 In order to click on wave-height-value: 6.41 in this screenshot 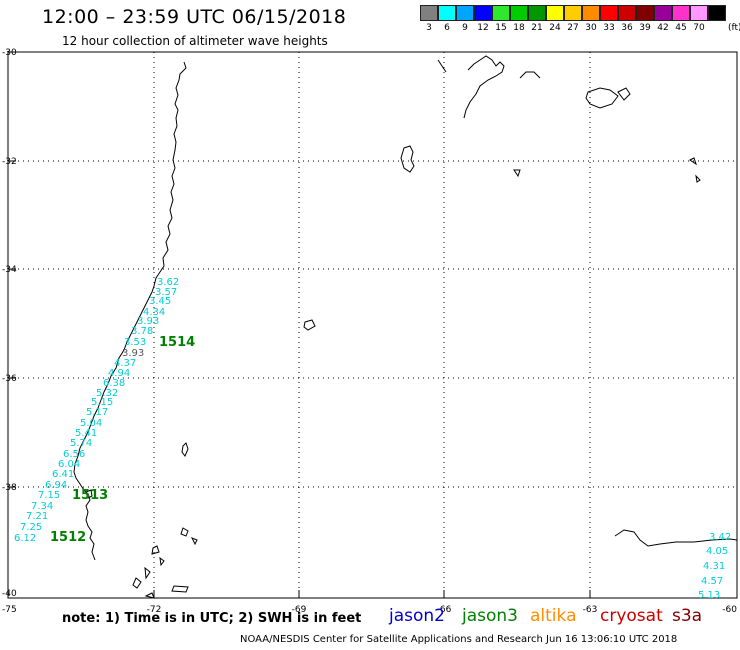, I will do `click(63, 474)`.